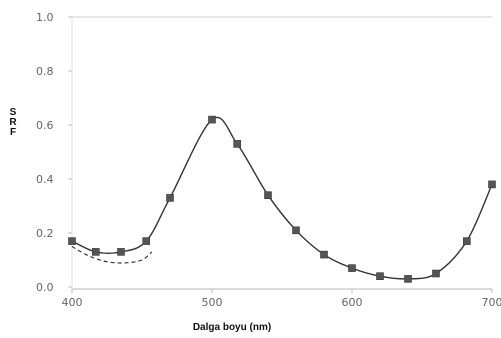  Describe the element at coordinates (232, 327) in the screenshot. I see `x-axis-label: Dalga boyu (nm)` at that location.